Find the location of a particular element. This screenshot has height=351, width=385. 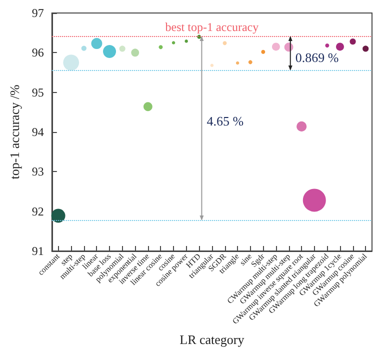

annotation: 4.65 % is located at coordinates (225, 120).